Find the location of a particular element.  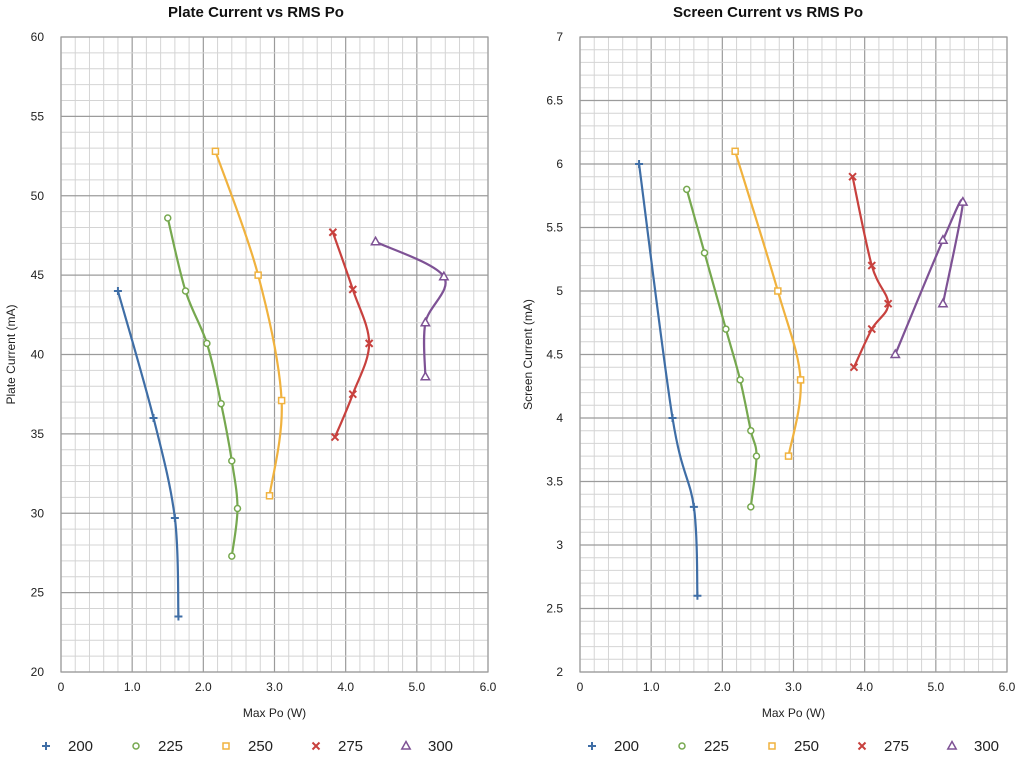

legend-label: 200 is located at coordinates (80, 746).